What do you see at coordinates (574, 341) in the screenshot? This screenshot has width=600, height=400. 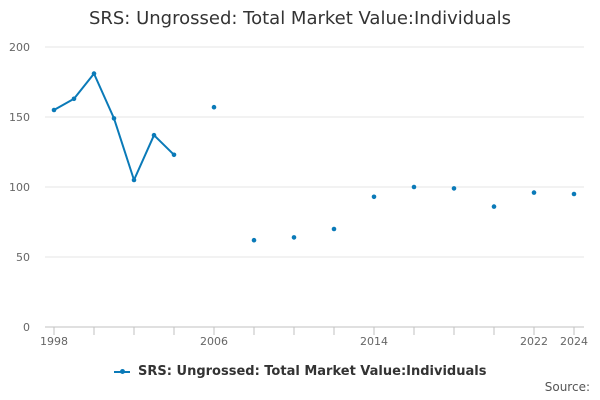 I see `x-tick-label: 2024` at bounding box center [574, 341].